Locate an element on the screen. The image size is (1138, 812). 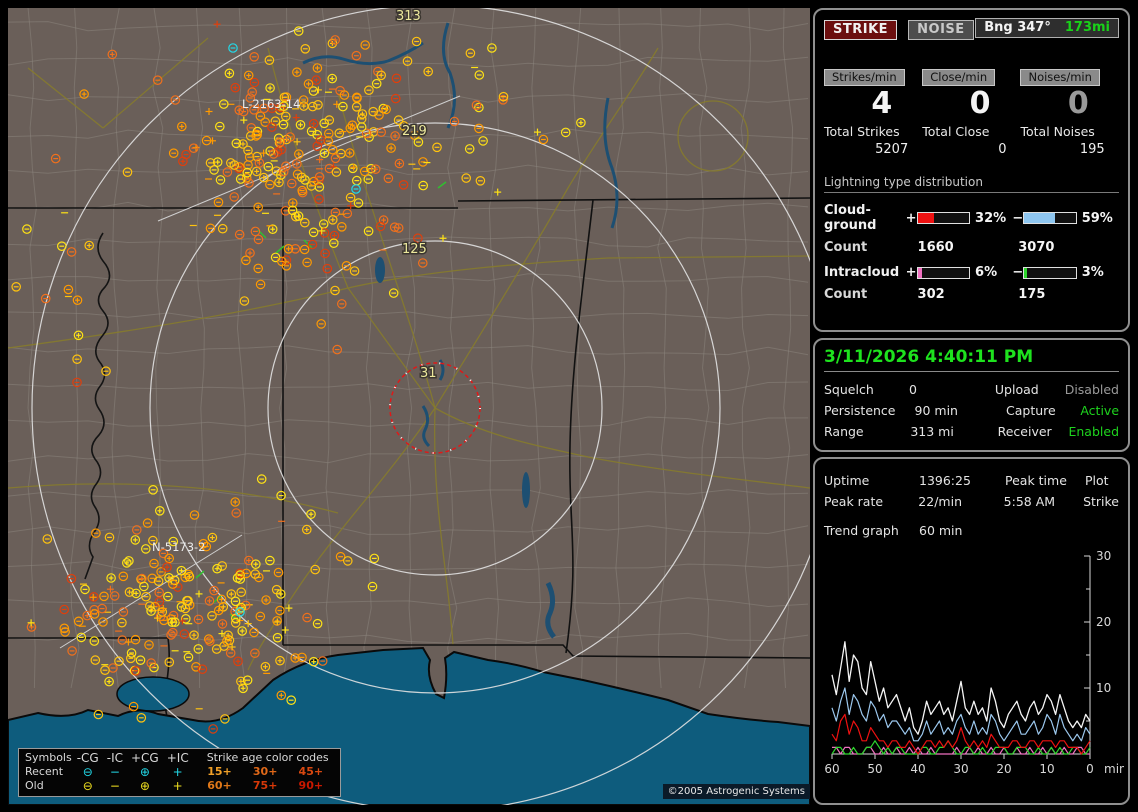
age-code: 75+ is located at coordinates (265, 785).